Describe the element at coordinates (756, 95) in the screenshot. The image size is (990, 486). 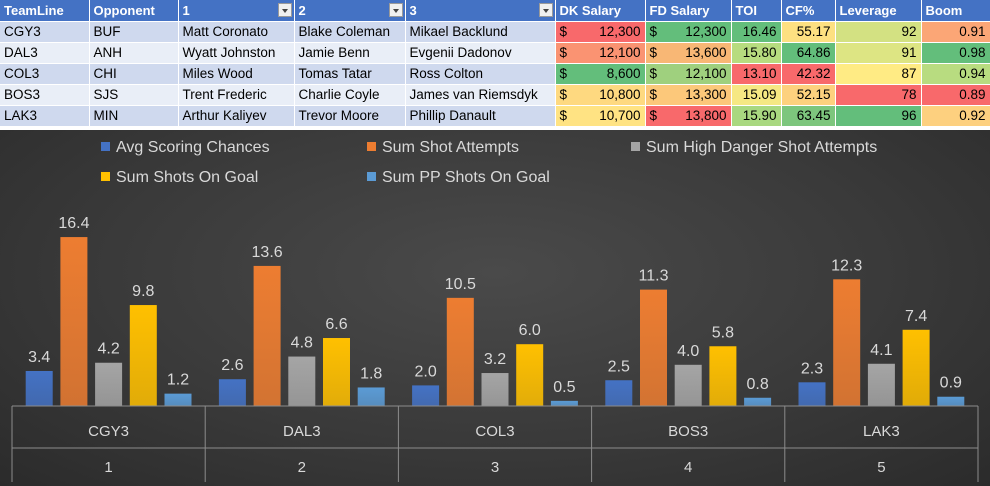
I see `cell-toi: 15.09` at that location.